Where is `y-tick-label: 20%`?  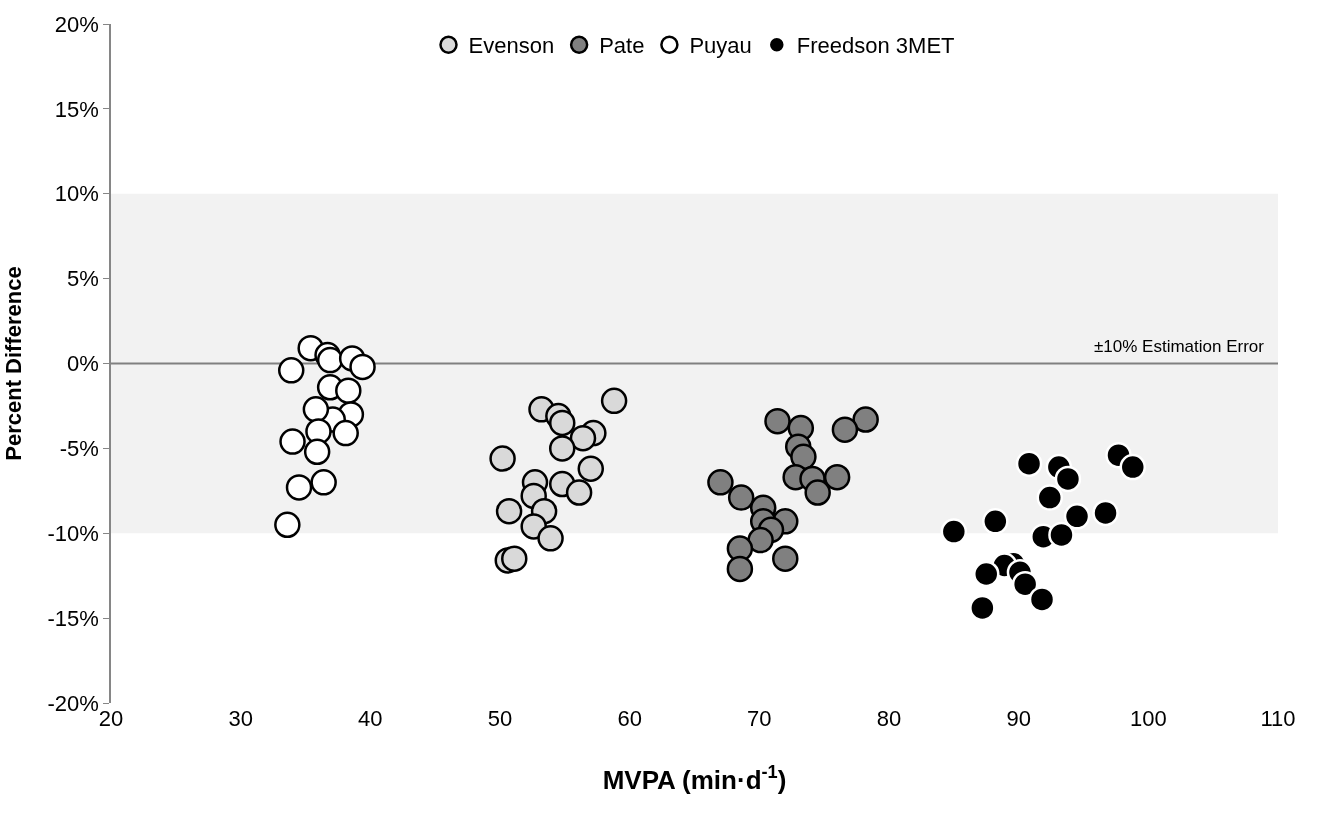 y-tick-label: 20% is located at coordinates (76, 24).